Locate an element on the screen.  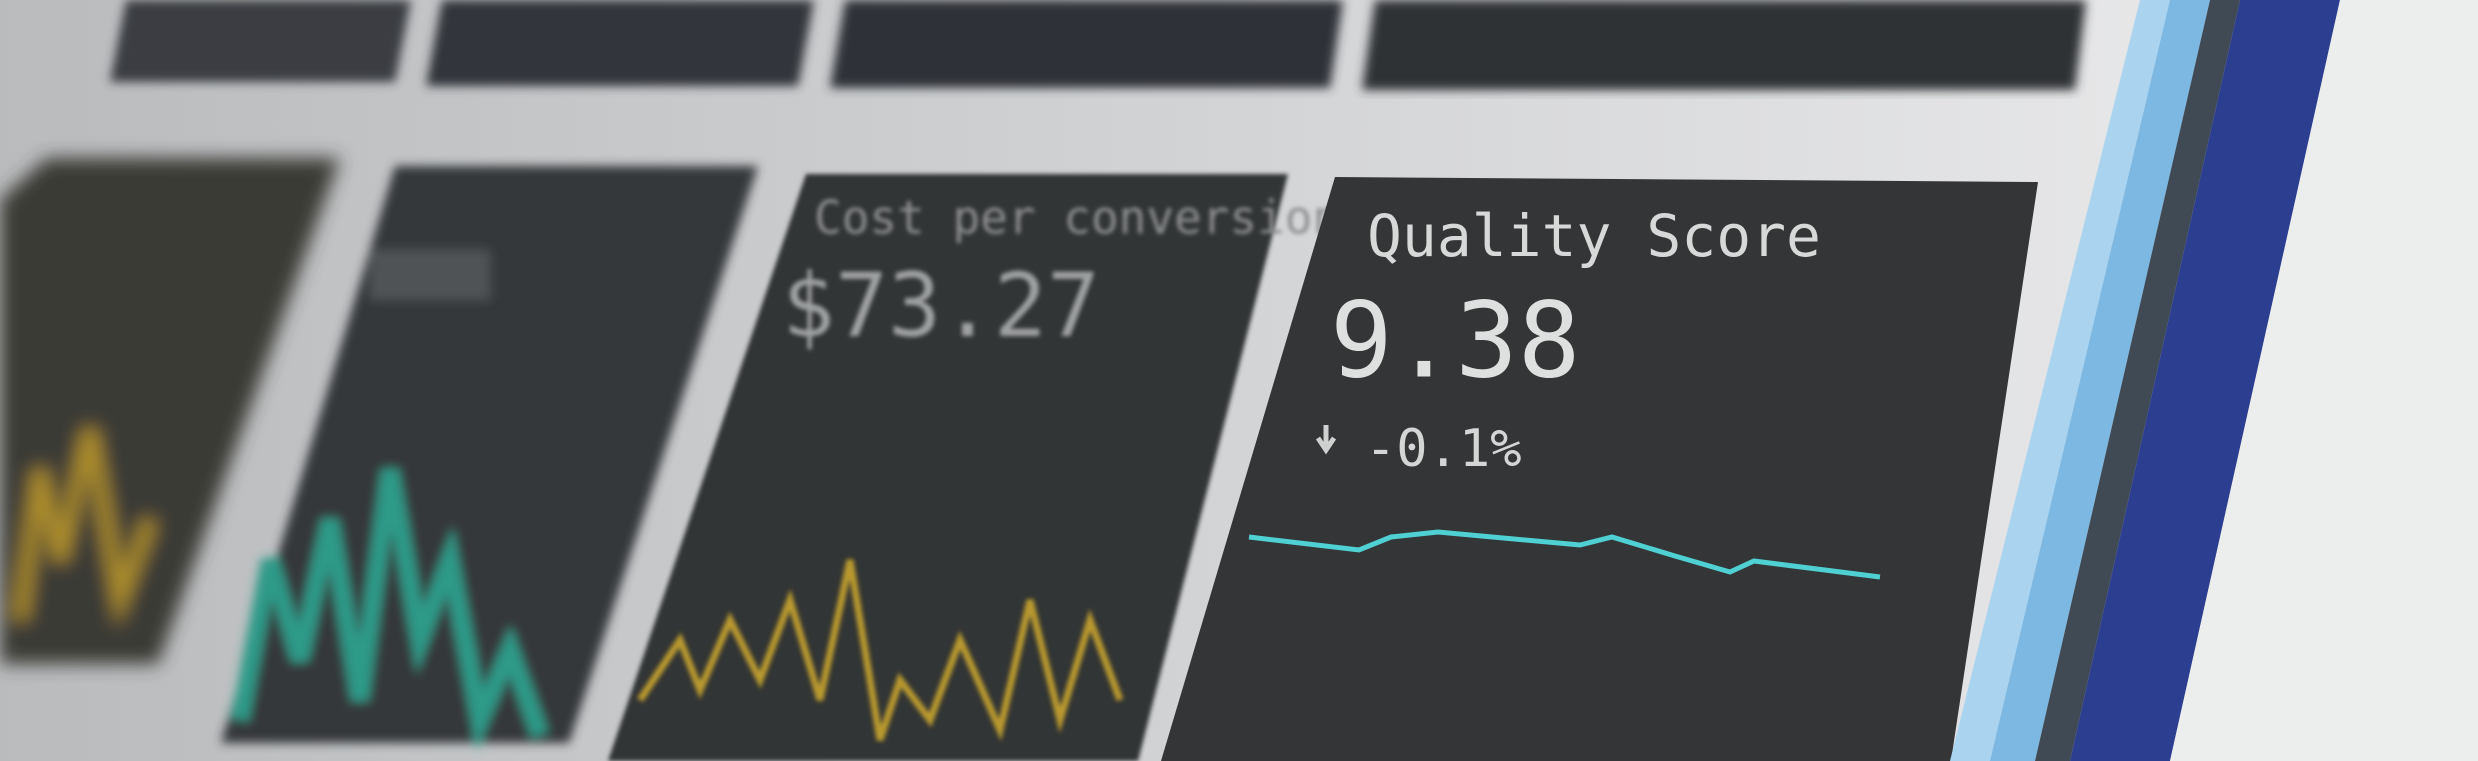
top-row is located at coordinates (1098, 45).